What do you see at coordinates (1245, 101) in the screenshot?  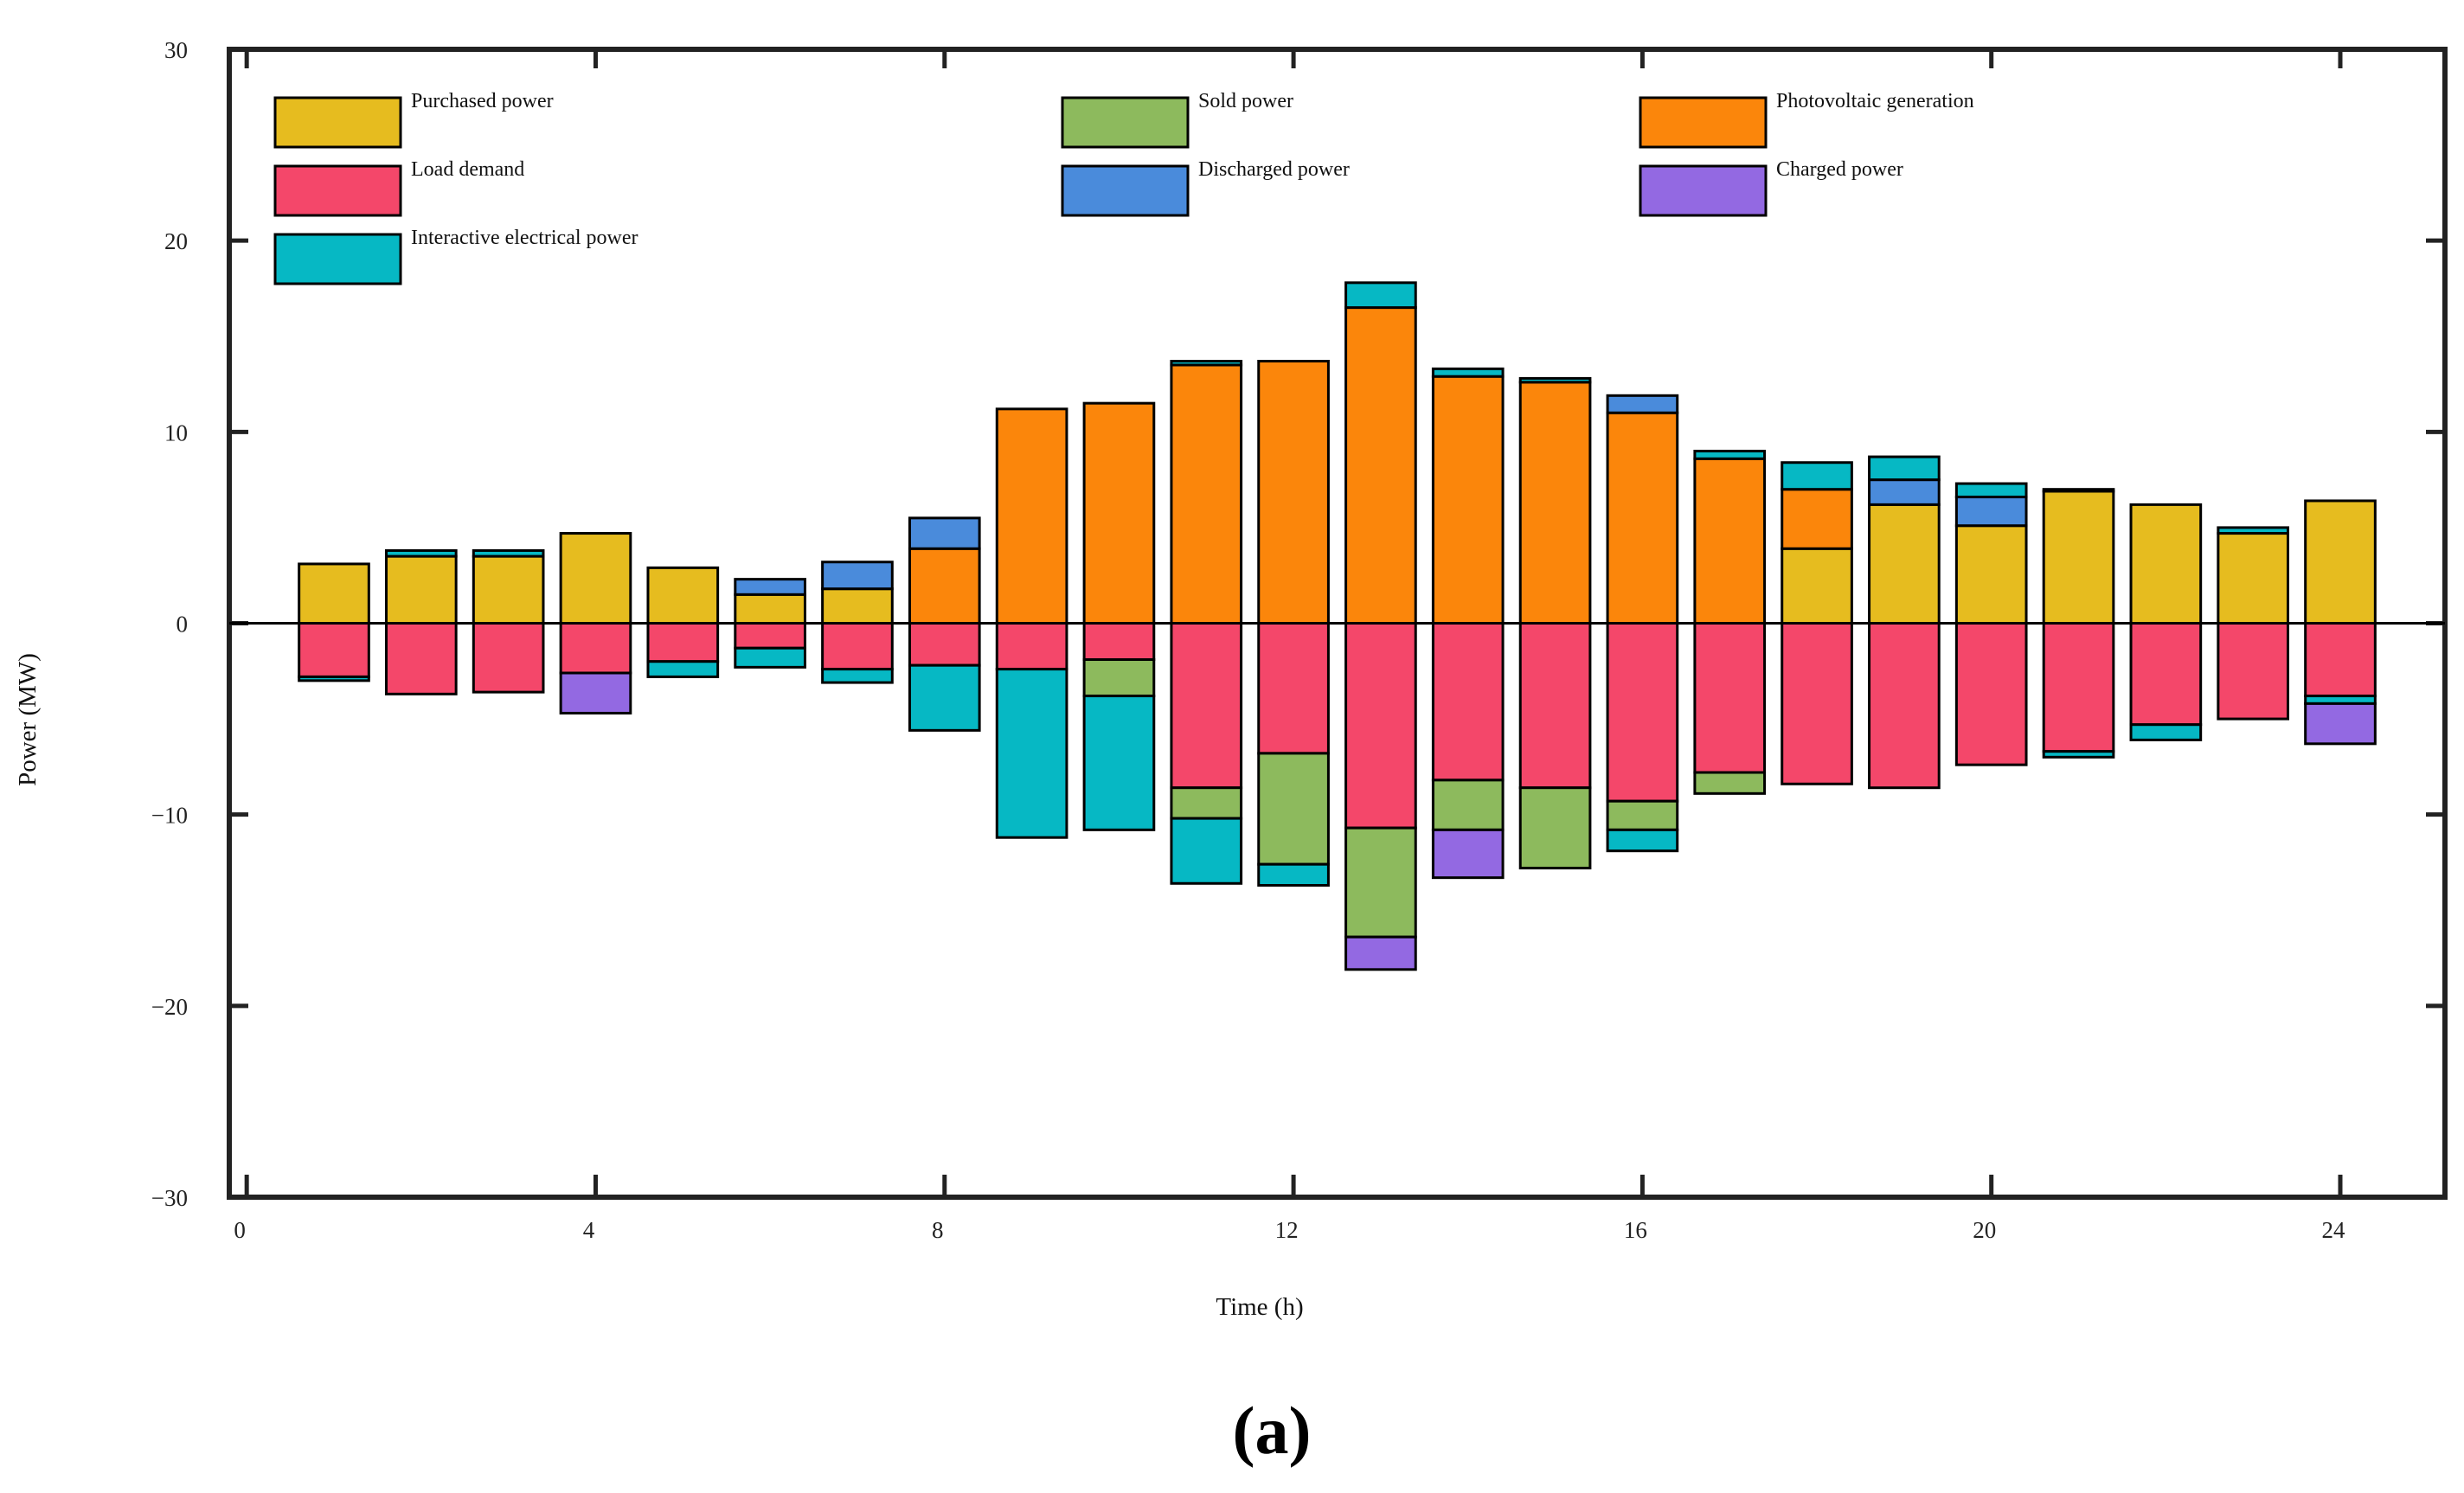 I see `legend-label-sold-power: Sold power` at bounding box center [1245, 101].